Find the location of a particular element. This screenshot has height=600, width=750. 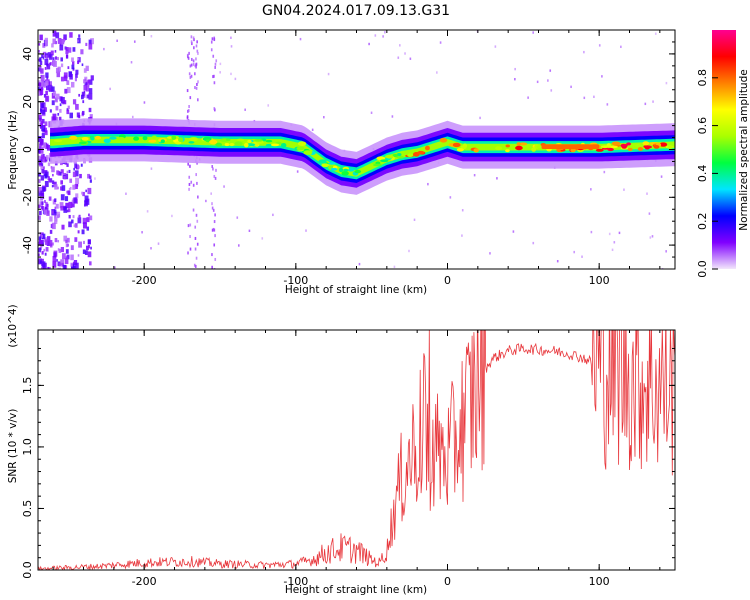

spectrogram-xlabel: Height of straight line (km) is located at coordinates (356, 290).